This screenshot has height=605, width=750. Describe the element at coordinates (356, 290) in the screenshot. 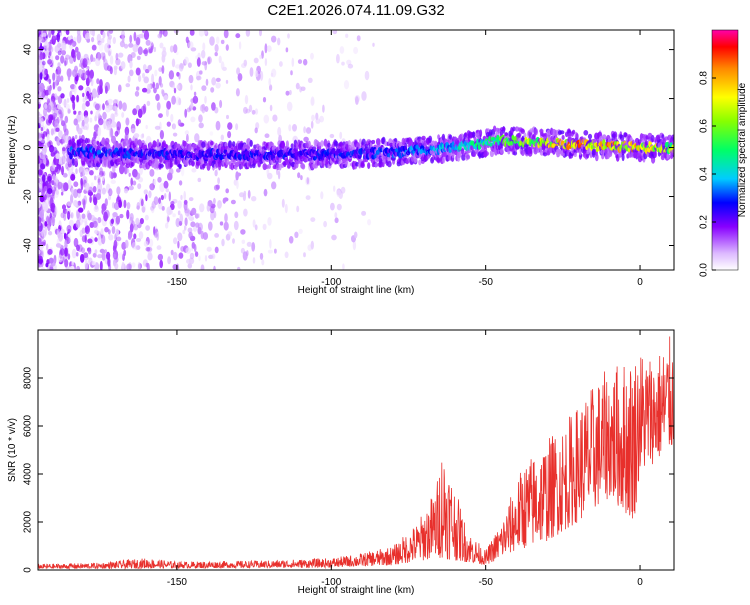

I see `spectrogram-x-label: Height of straight line (km)` at that location.